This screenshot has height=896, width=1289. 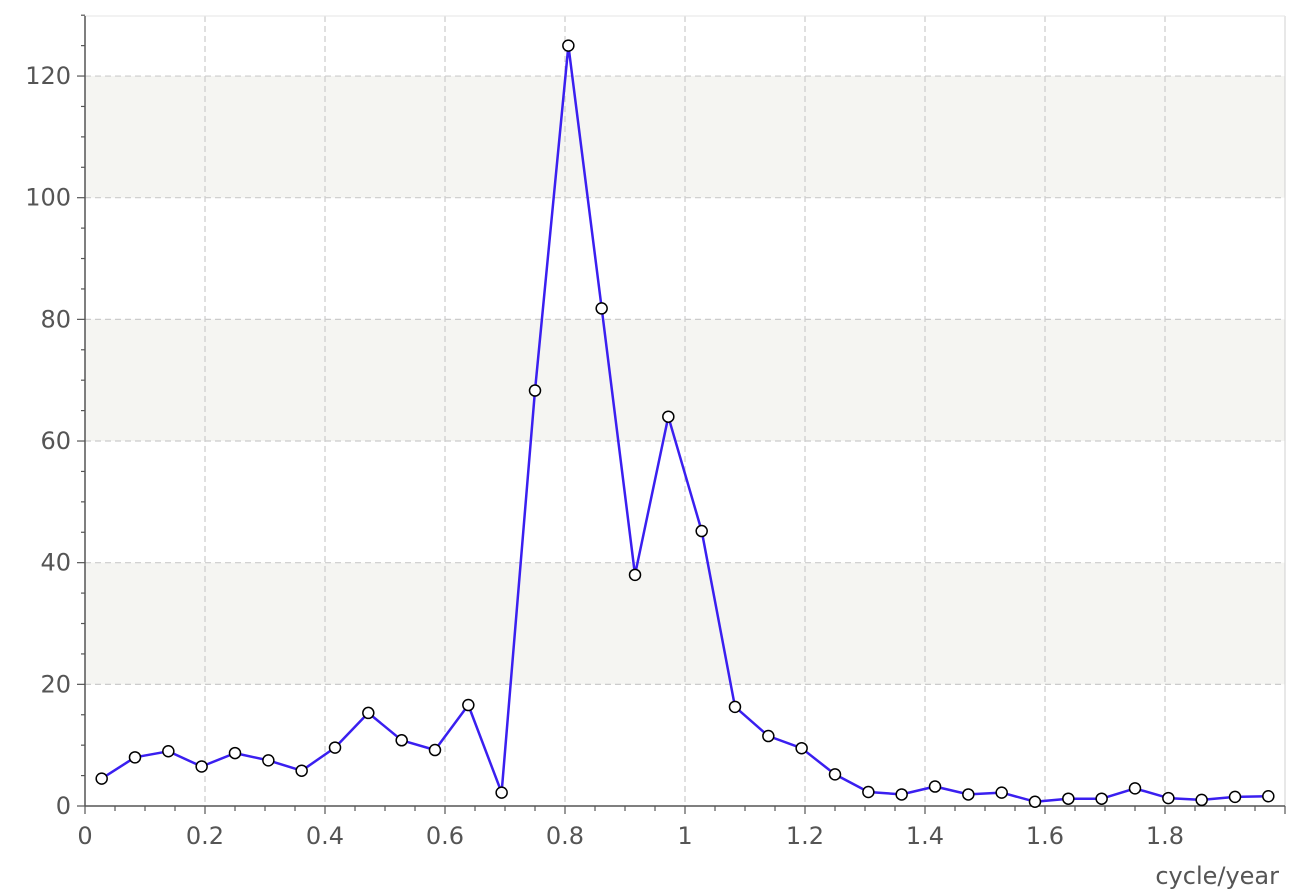 I want to click on x-tick-label: 1.8, so click(x=1165, y=836).